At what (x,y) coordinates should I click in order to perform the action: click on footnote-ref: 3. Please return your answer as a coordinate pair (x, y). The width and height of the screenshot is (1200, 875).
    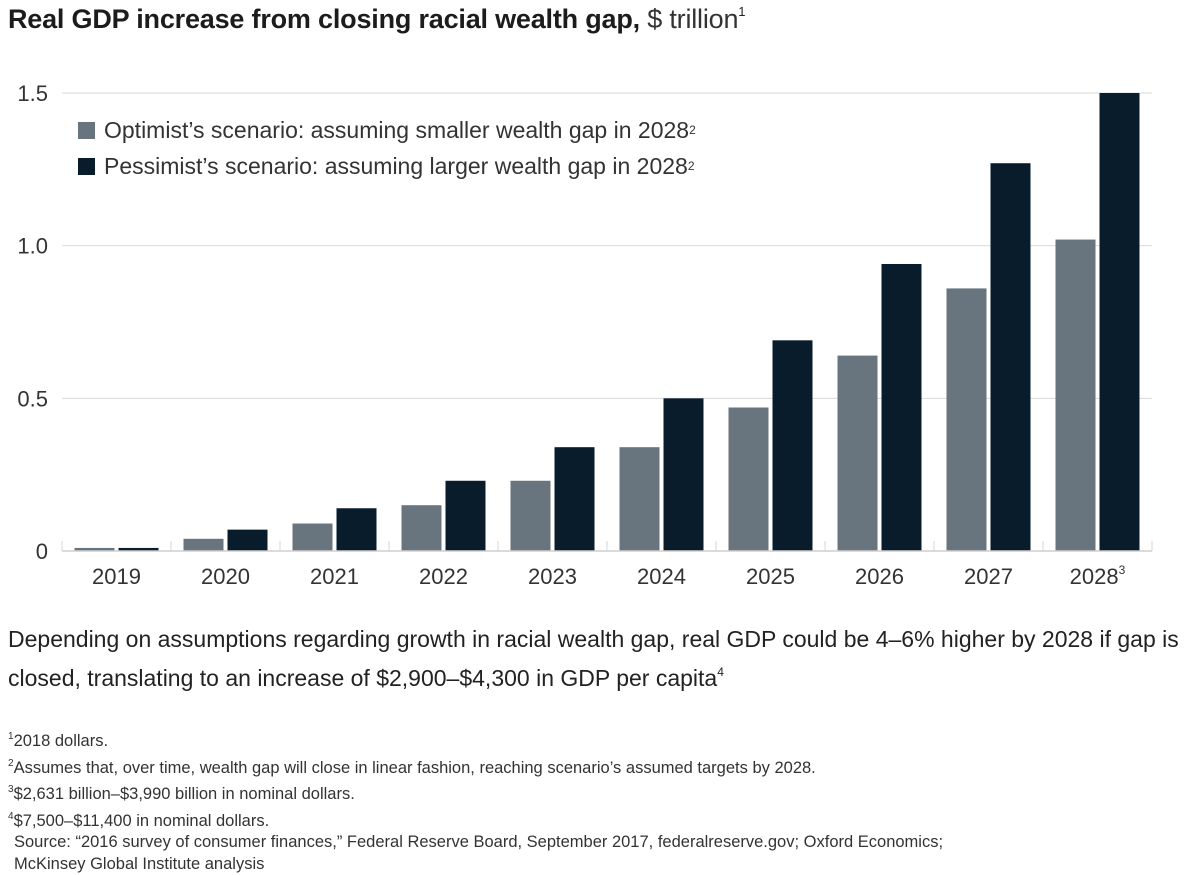
    Looking at the image, I should click on (1122, 570).